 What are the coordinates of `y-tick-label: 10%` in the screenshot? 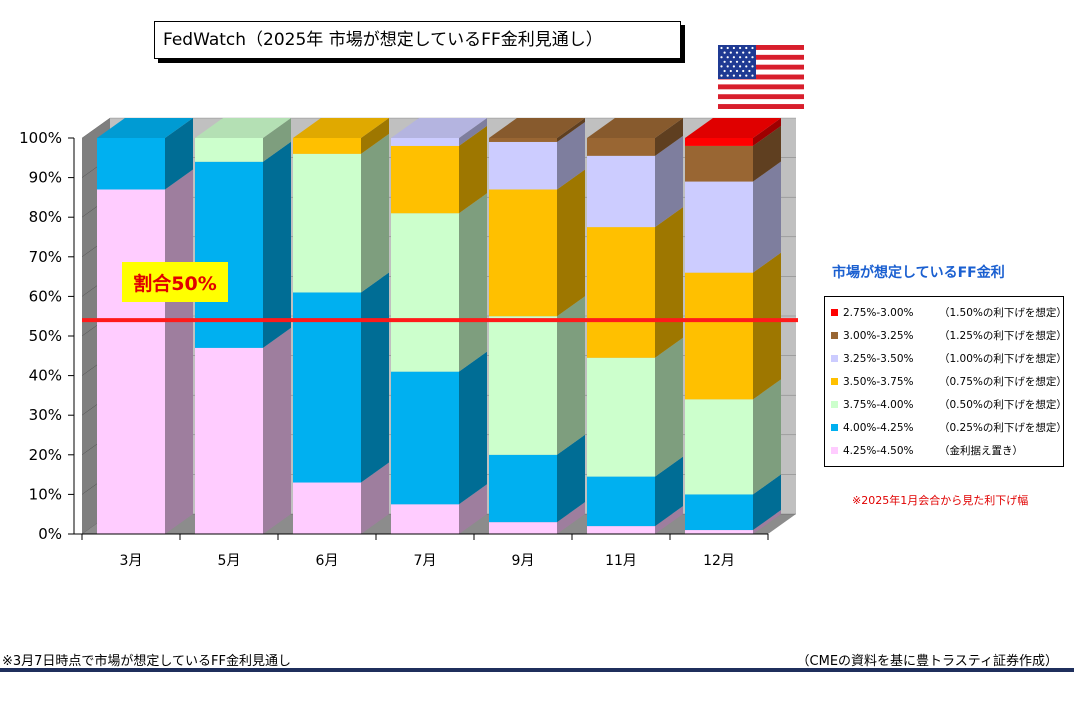 It's located at (45, 494).